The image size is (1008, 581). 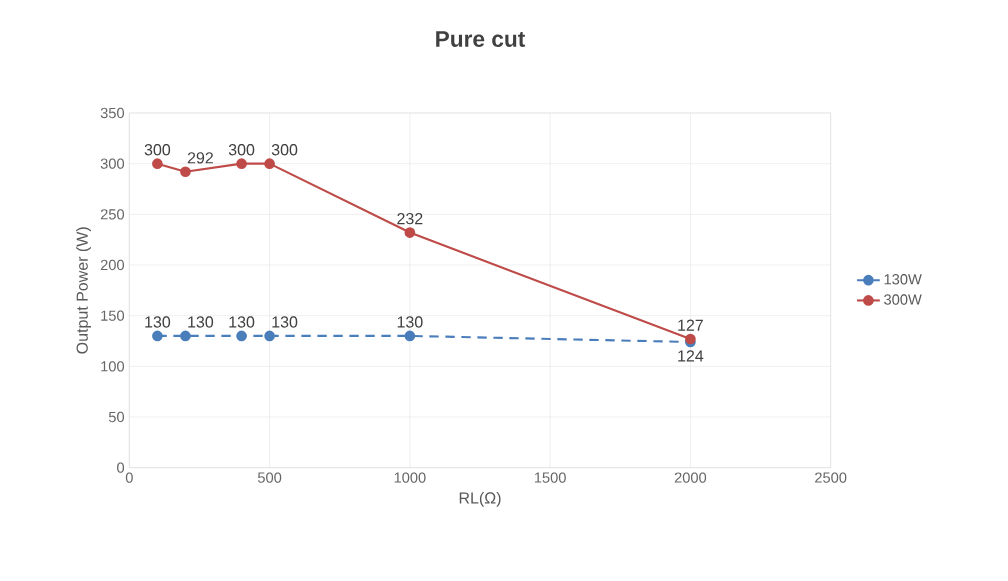 I want to click on legend-label: 300W, so click(x=903, y=299).